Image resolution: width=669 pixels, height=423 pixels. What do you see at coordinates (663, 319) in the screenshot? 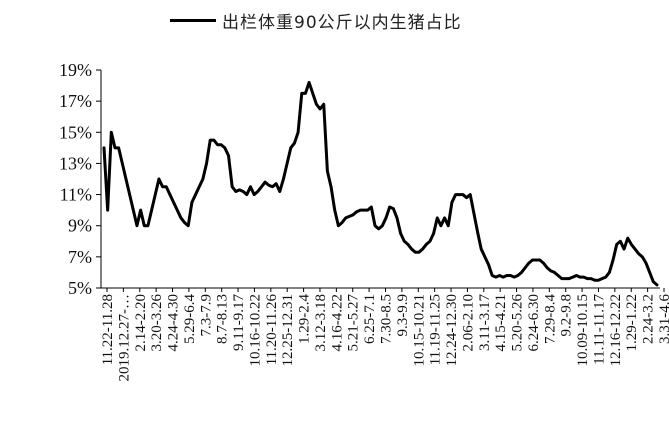
I see `x-tick-label: 3.31-4.6` at bounding box center [663, 319].